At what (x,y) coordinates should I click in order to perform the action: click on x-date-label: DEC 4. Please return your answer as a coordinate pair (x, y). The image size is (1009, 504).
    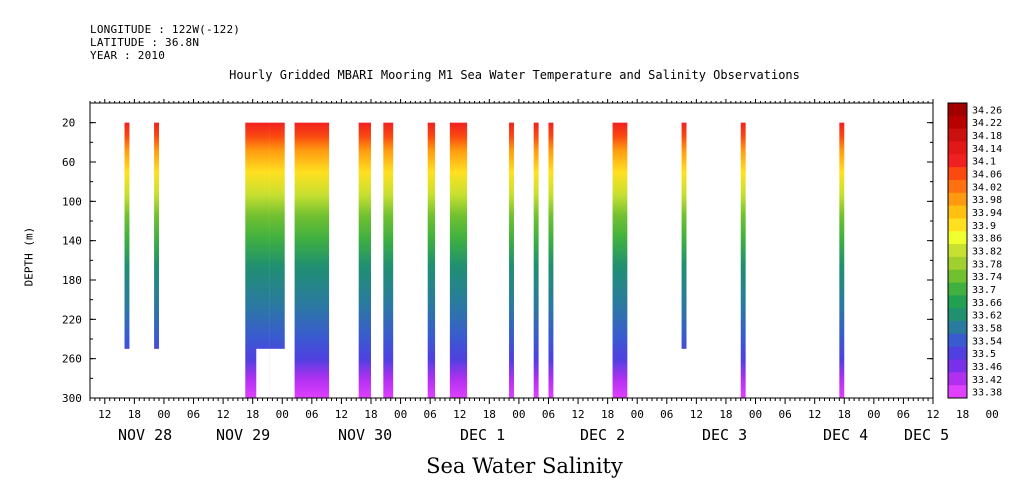
    Looking at the image, I should click on (845, 435).